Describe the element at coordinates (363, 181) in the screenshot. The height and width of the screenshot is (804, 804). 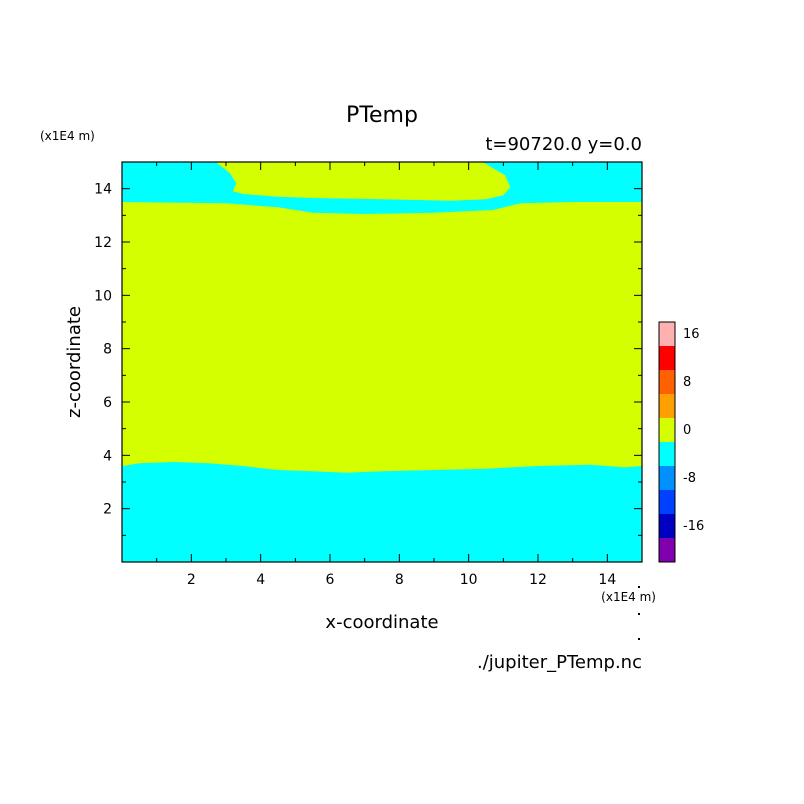
I see `region-positive-pocket` at that location.